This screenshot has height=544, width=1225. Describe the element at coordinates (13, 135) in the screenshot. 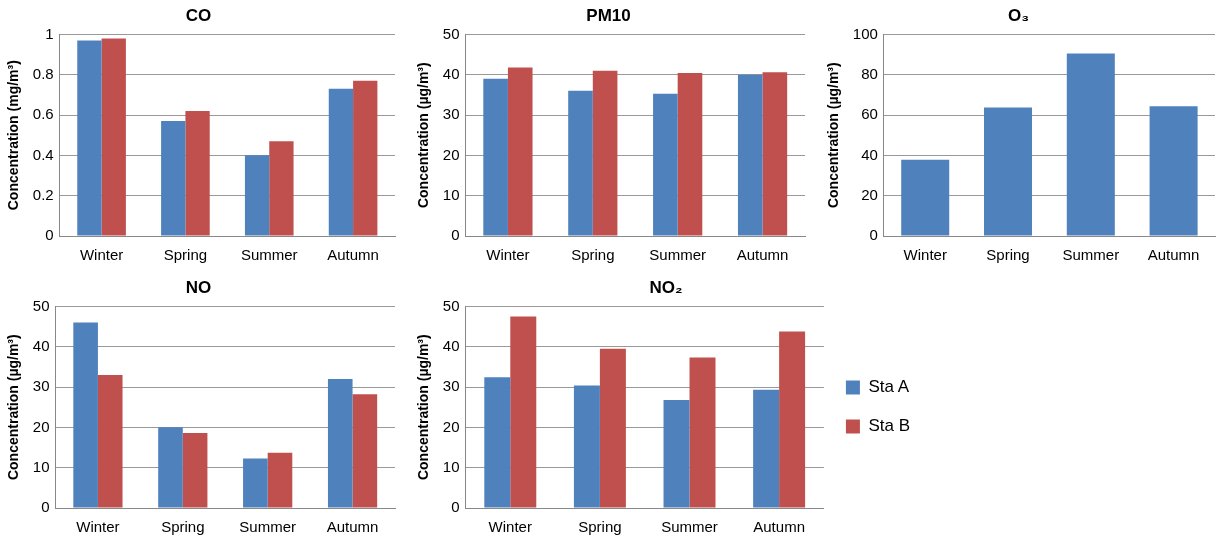

I see `y-axis-title: Concentration (mg/m³)` at that location.